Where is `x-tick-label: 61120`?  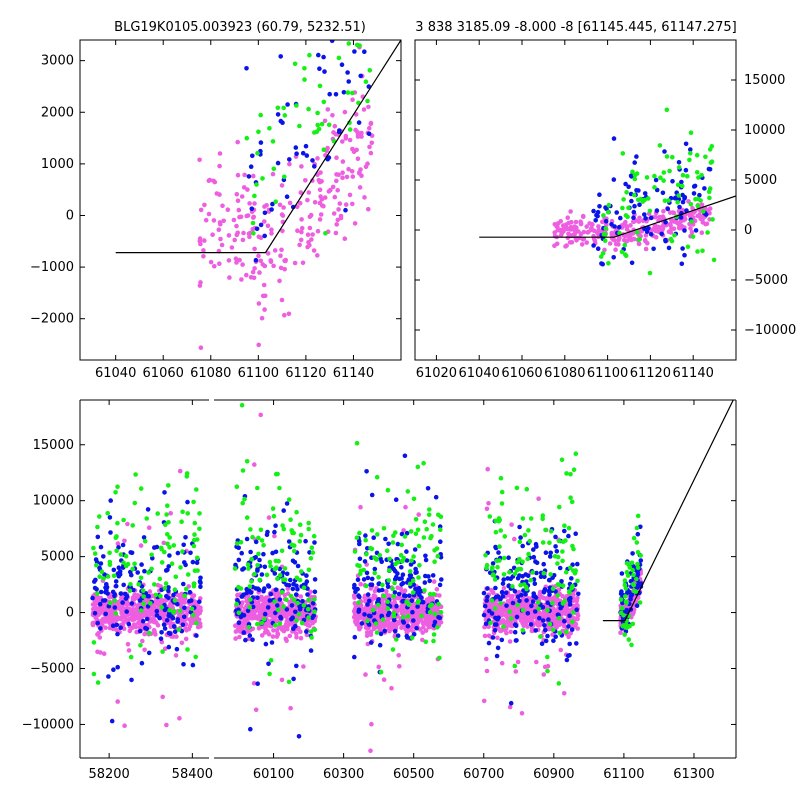 x-tick-label: 61120 is located at coordinates (305, 373).